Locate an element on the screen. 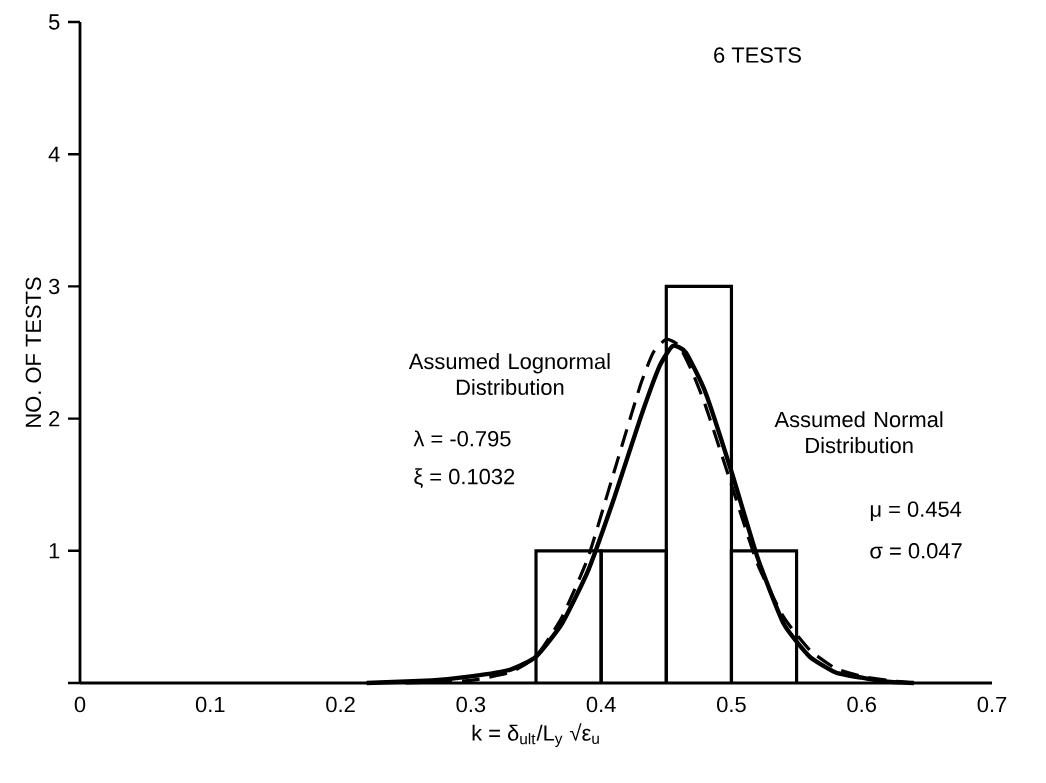  x-tick-label: 0 is located at coordinates (80, 704).